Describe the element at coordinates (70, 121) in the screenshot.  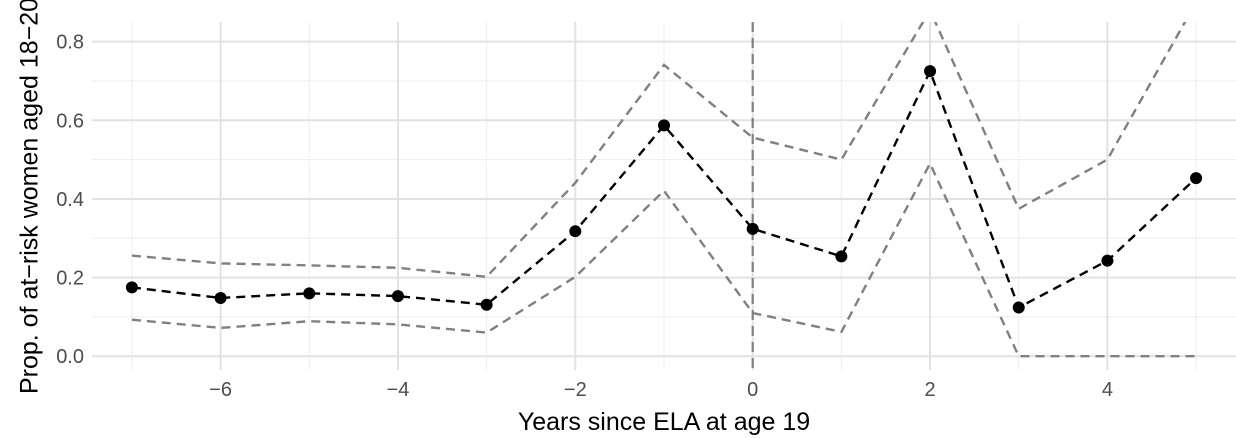
I see `y-tick-label: 0.6` at that location.